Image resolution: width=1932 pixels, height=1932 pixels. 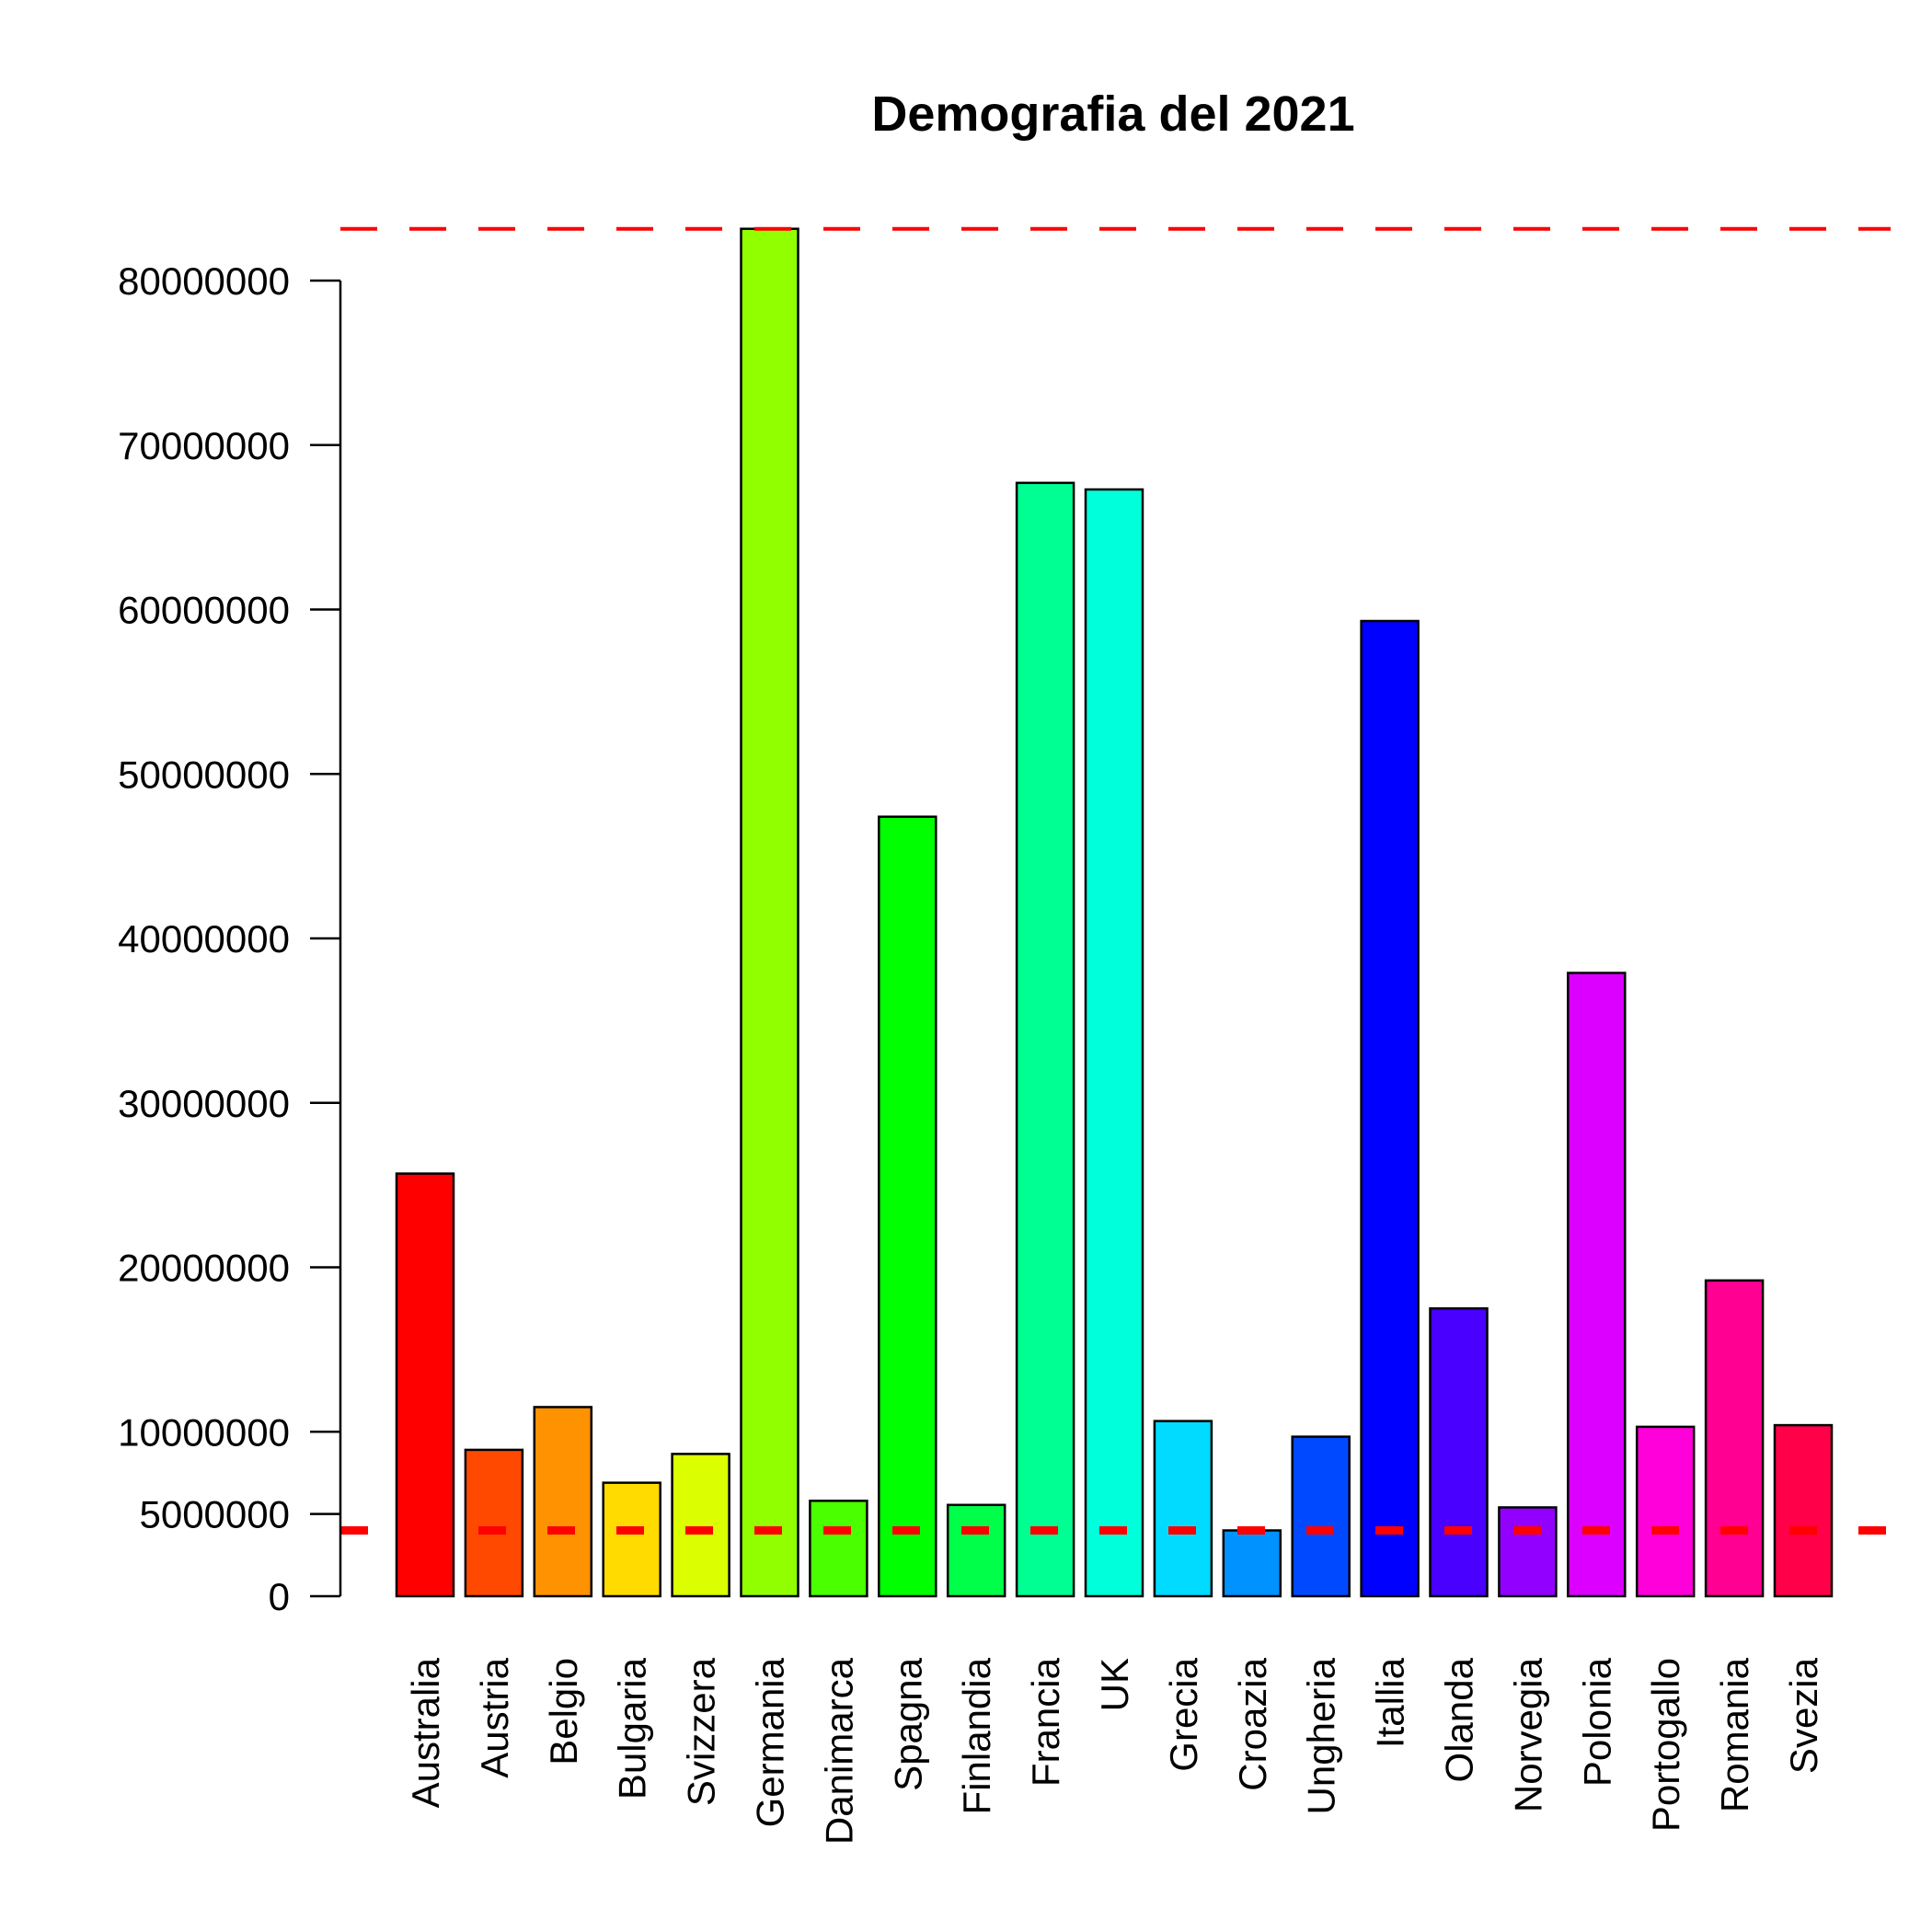 I want to click on bar-norvegia, so click(x=1528, y=1552).